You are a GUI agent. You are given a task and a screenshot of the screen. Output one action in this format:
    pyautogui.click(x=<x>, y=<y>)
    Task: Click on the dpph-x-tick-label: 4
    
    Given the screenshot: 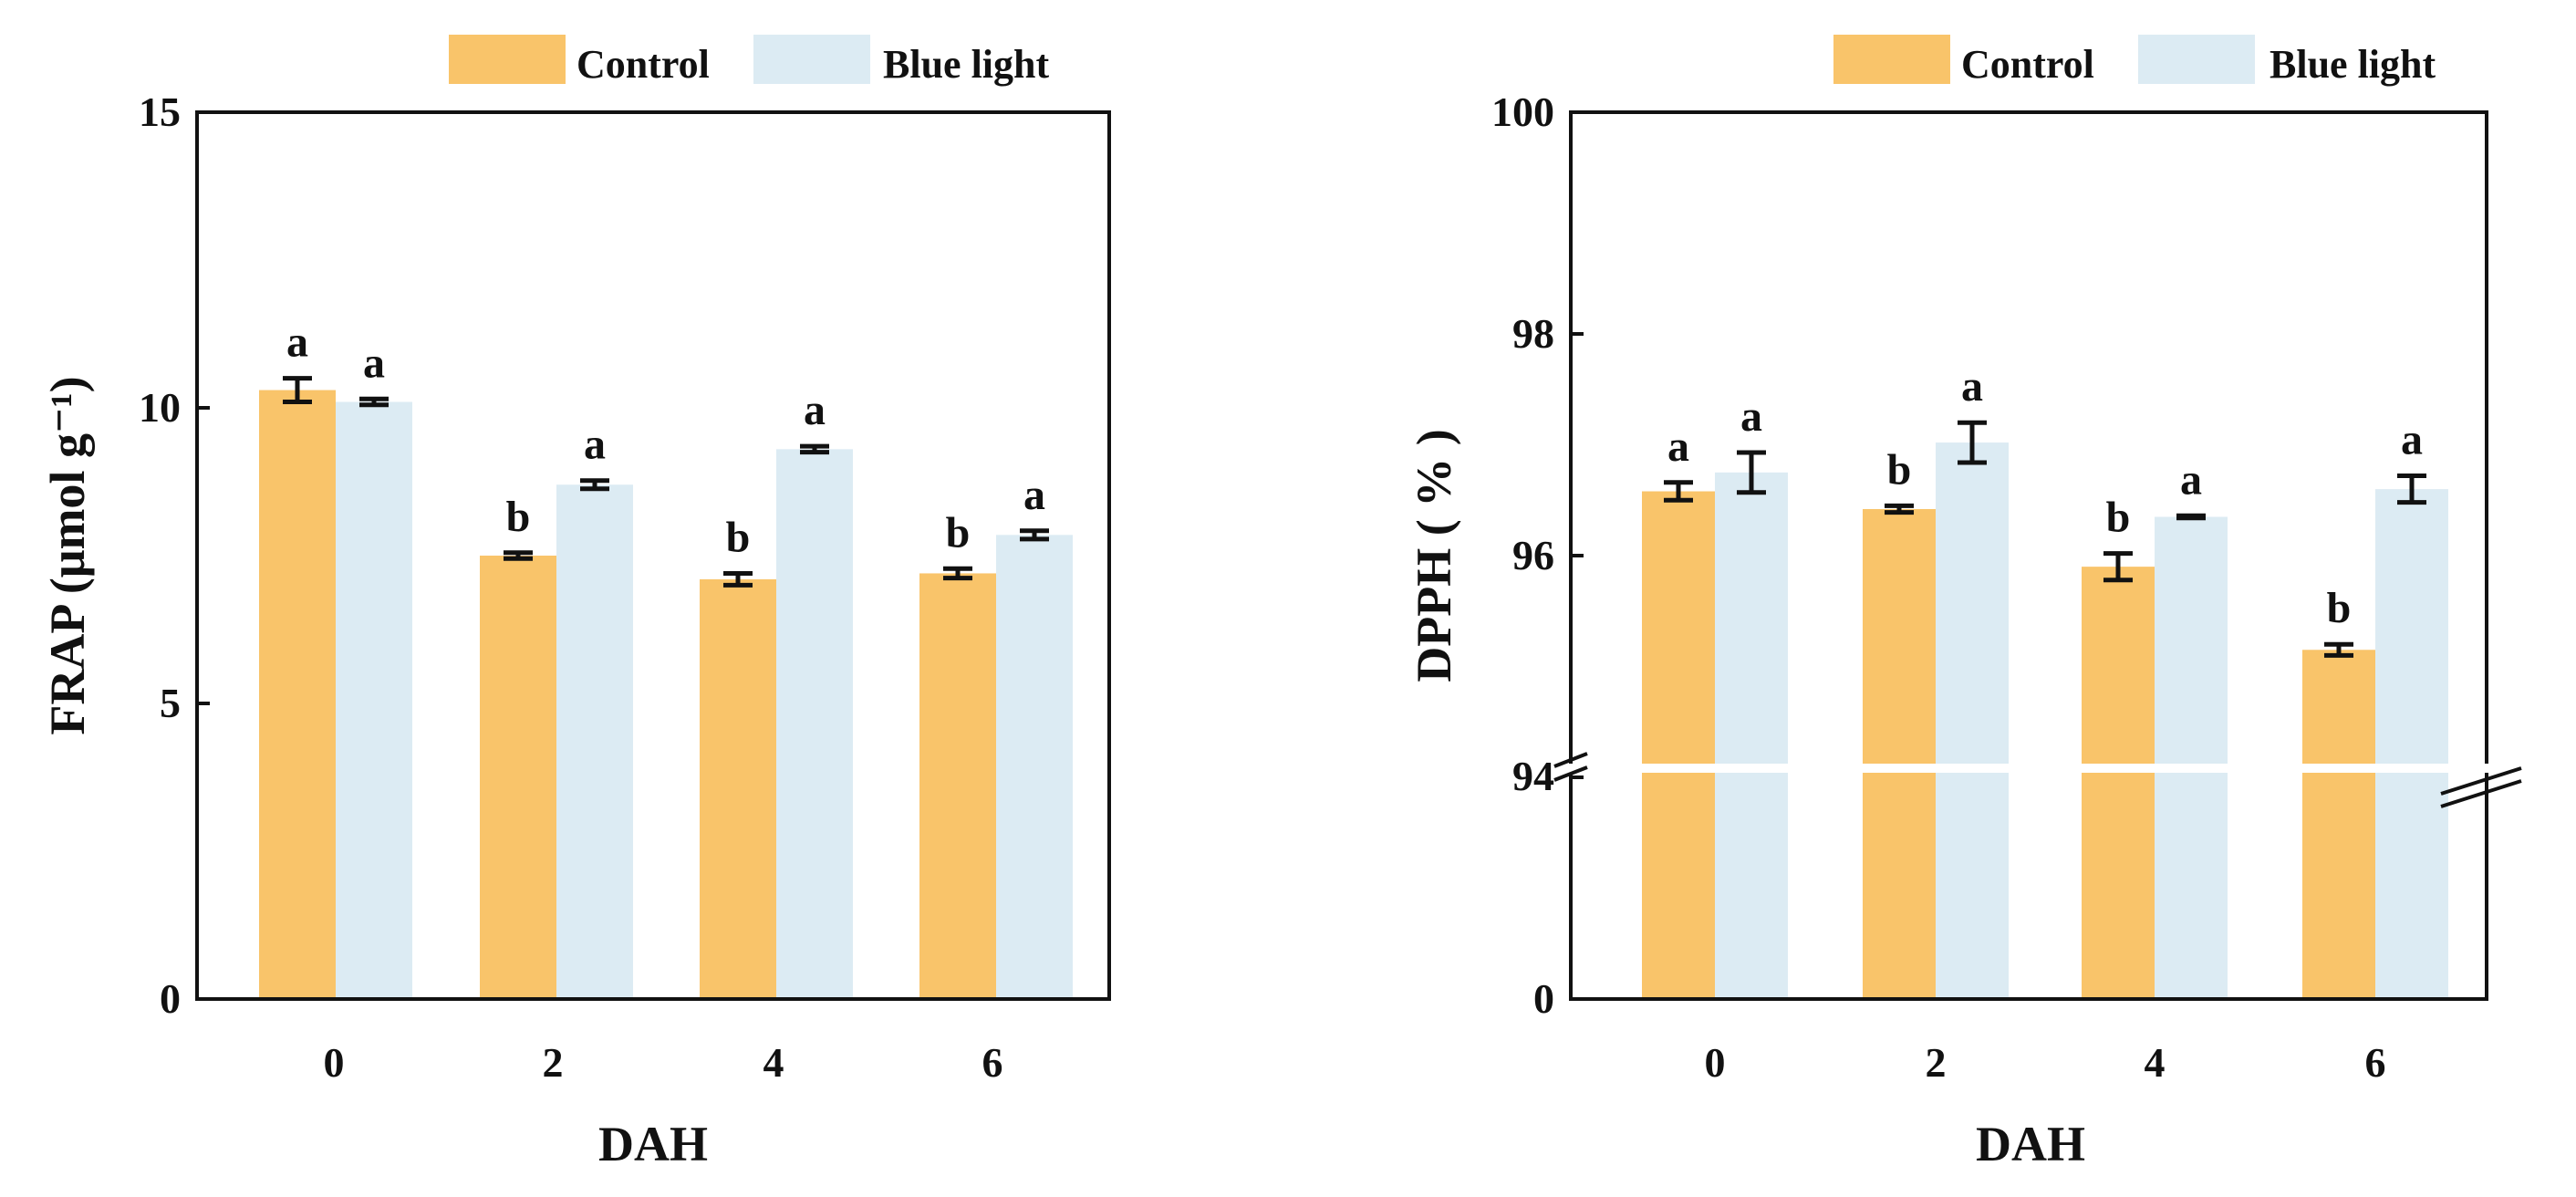 What is the action you would take?
    pyautogui.click(x=2155, y=1062)
    